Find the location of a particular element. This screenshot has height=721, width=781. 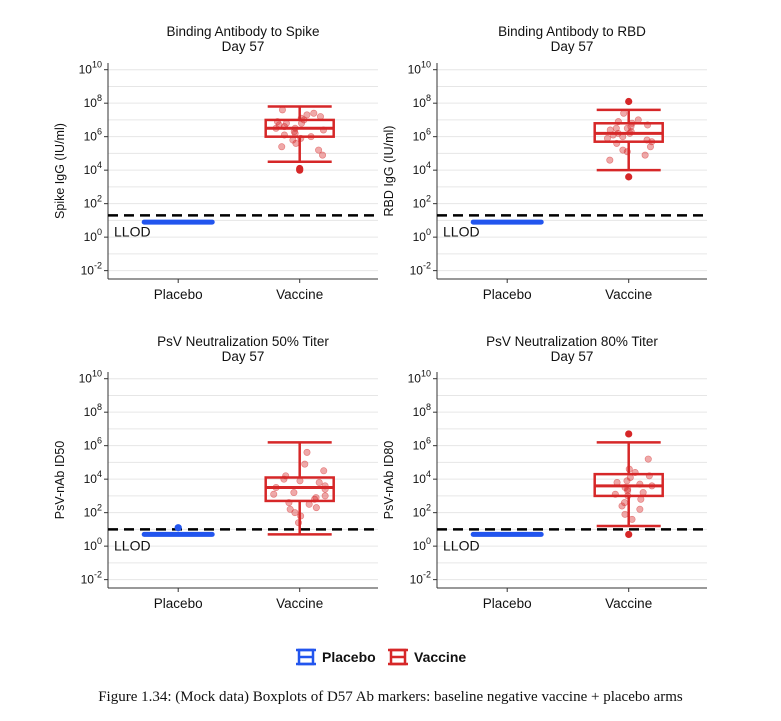

legend-label: Vaccine is located at coordinates (440, 657).